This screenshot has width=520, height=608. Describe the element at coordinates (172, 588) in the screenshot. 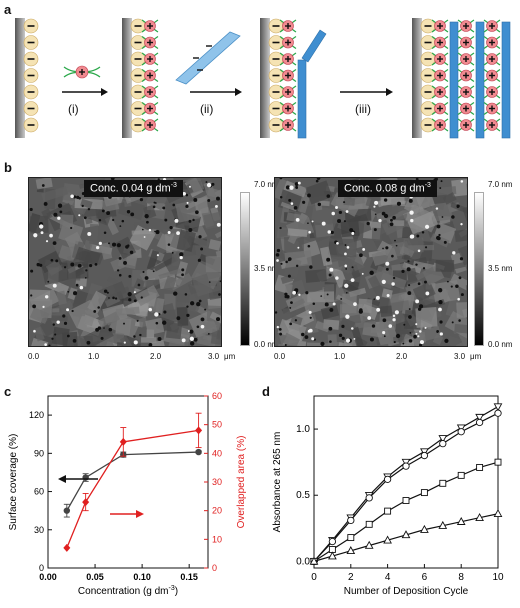

I see `x-axis-label-exp: -3` at that location.